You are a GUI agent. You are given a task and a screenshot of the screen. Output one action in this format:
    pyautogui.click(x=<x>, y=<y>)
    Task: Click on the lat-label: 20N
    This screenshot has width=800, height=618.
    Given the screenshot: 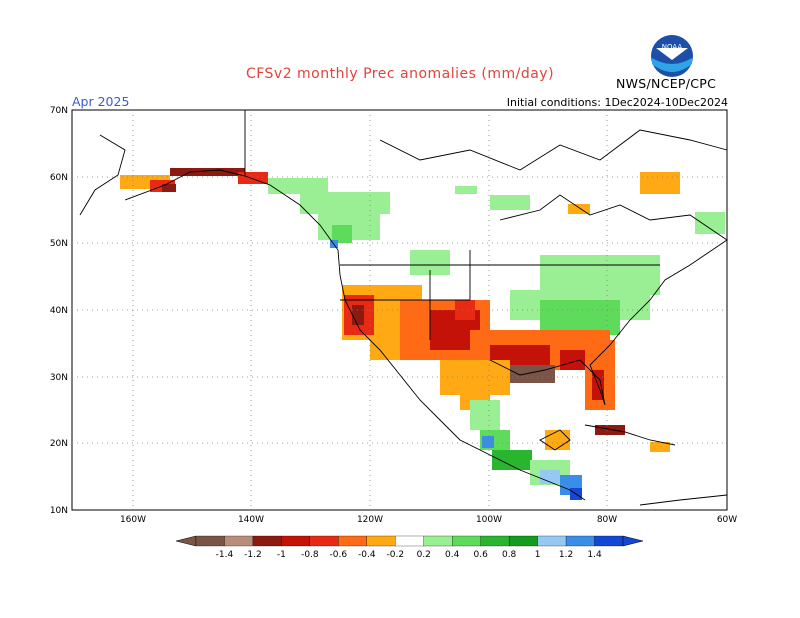 What is the action you would take?
    pyautogui.click(x=59, y=444)
    